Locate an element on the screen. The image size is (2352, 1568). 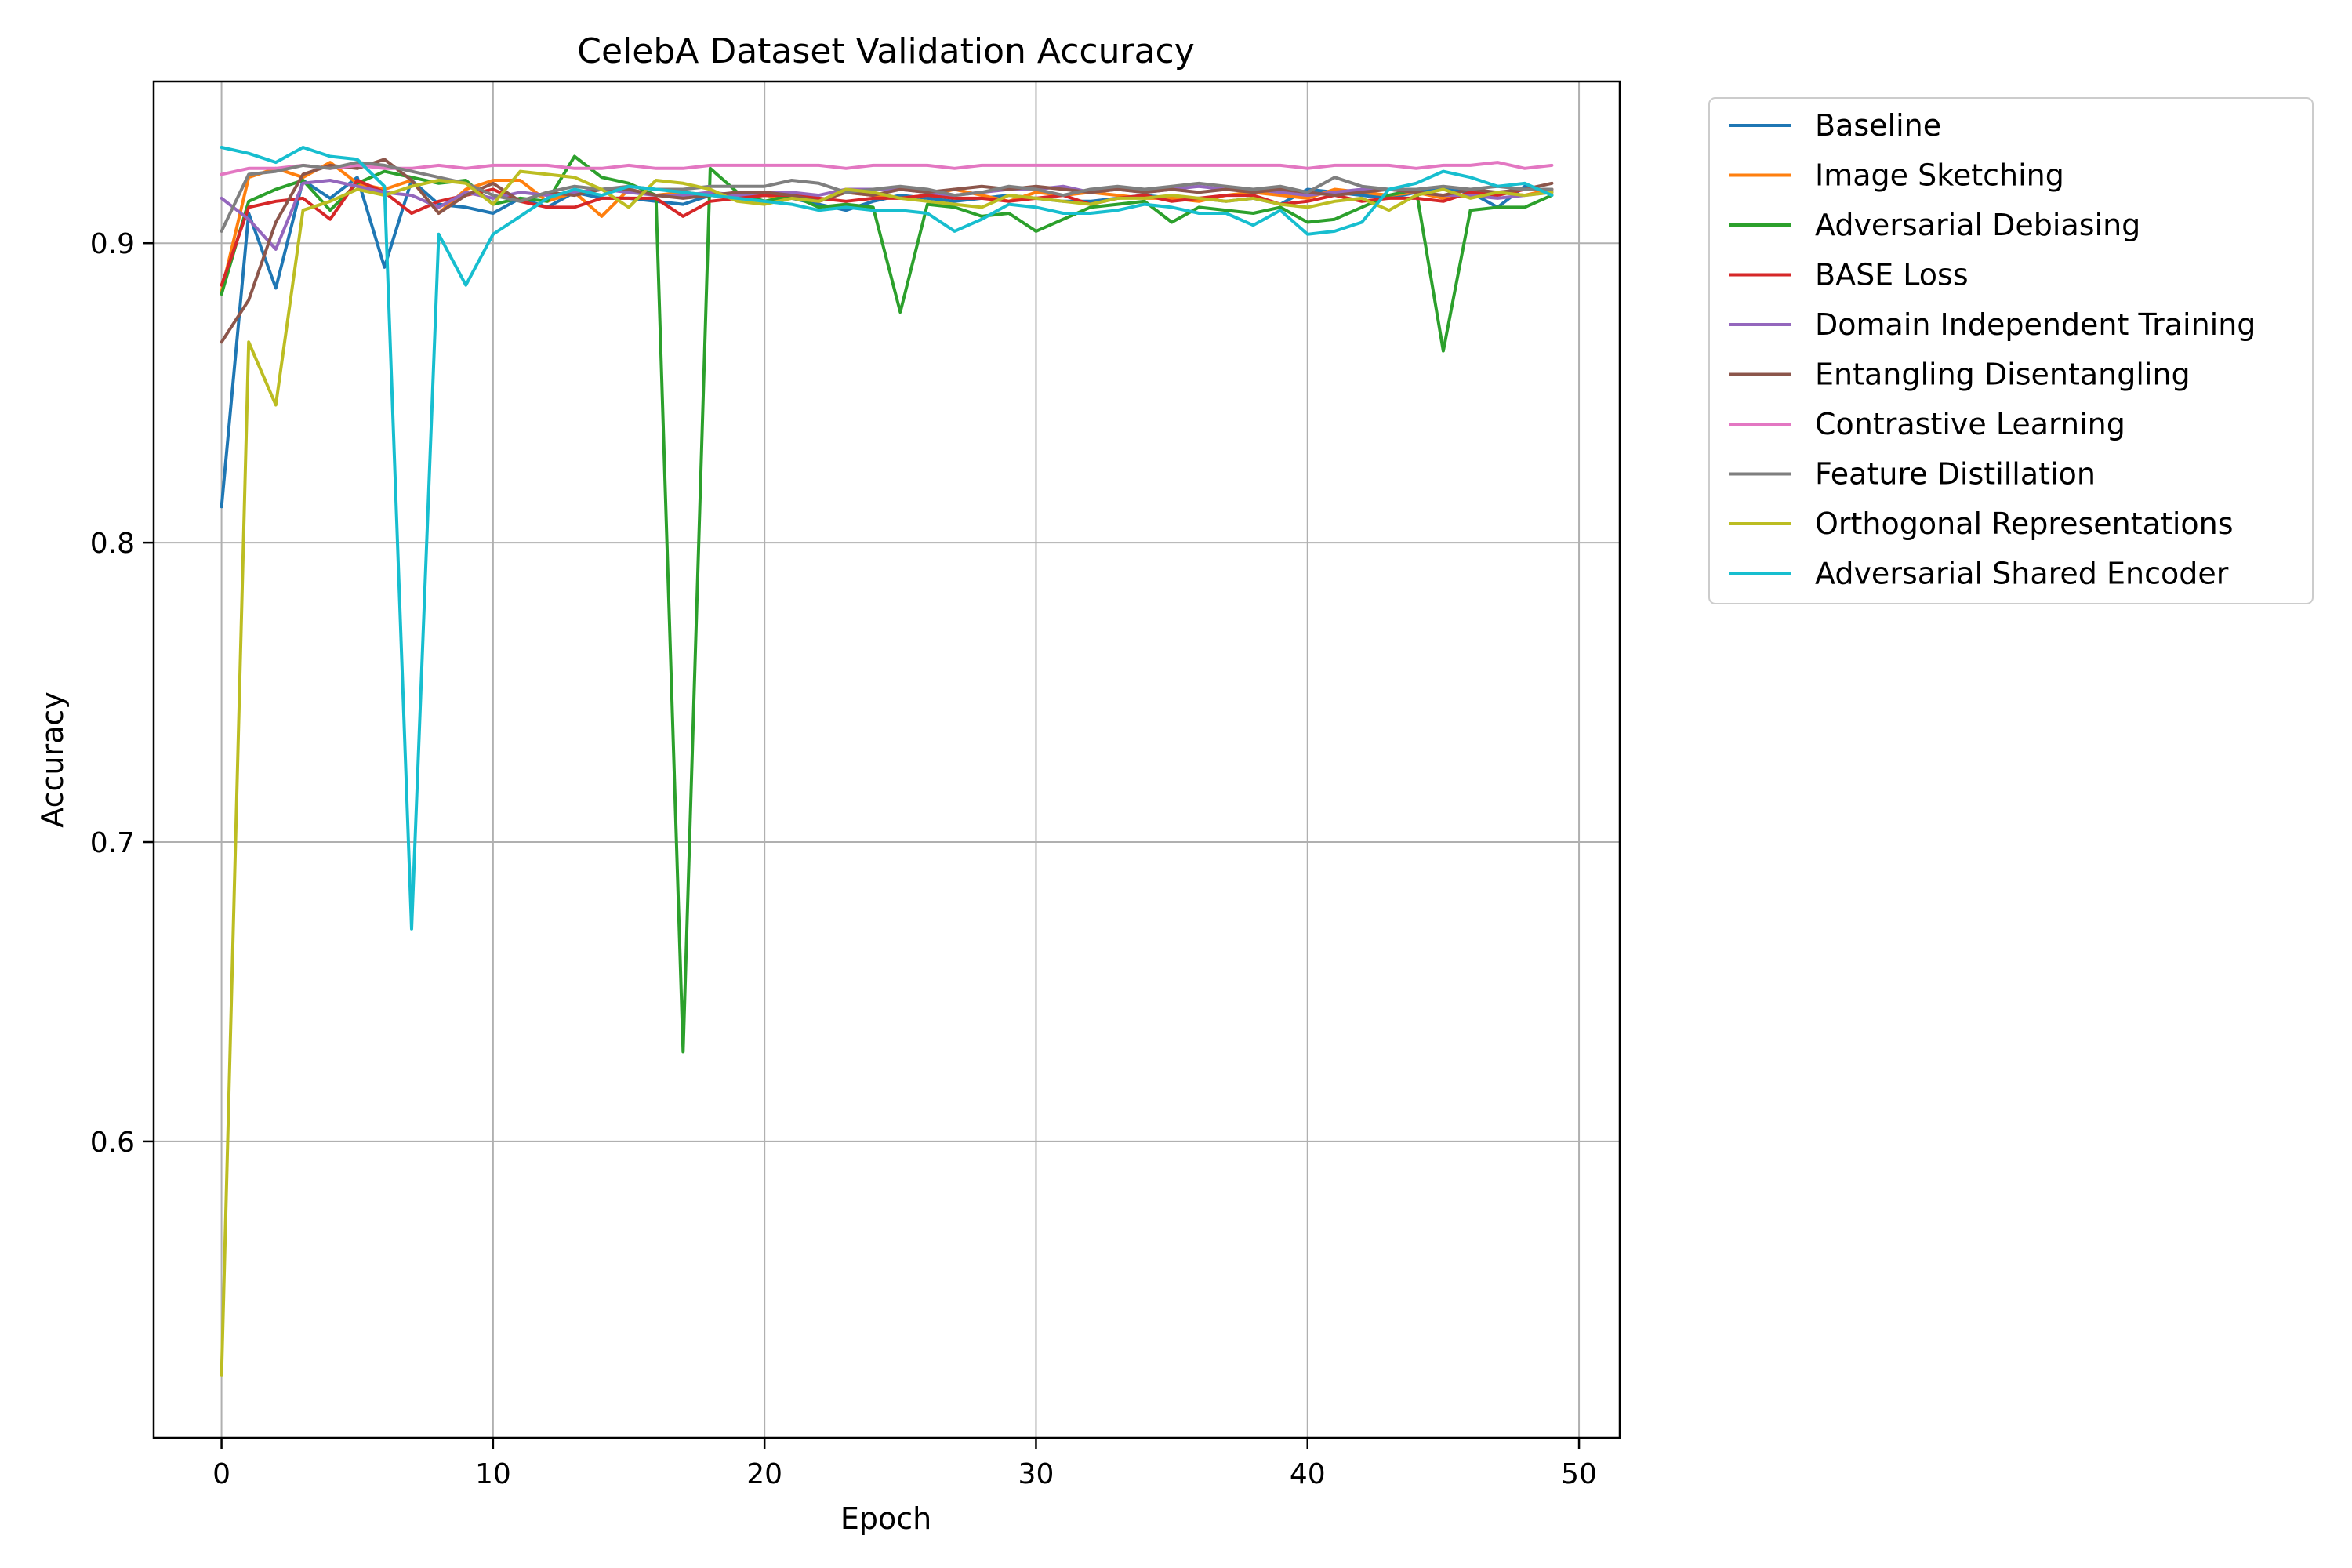
x-tick-label: 20 is located at coordinates (764, 1474).